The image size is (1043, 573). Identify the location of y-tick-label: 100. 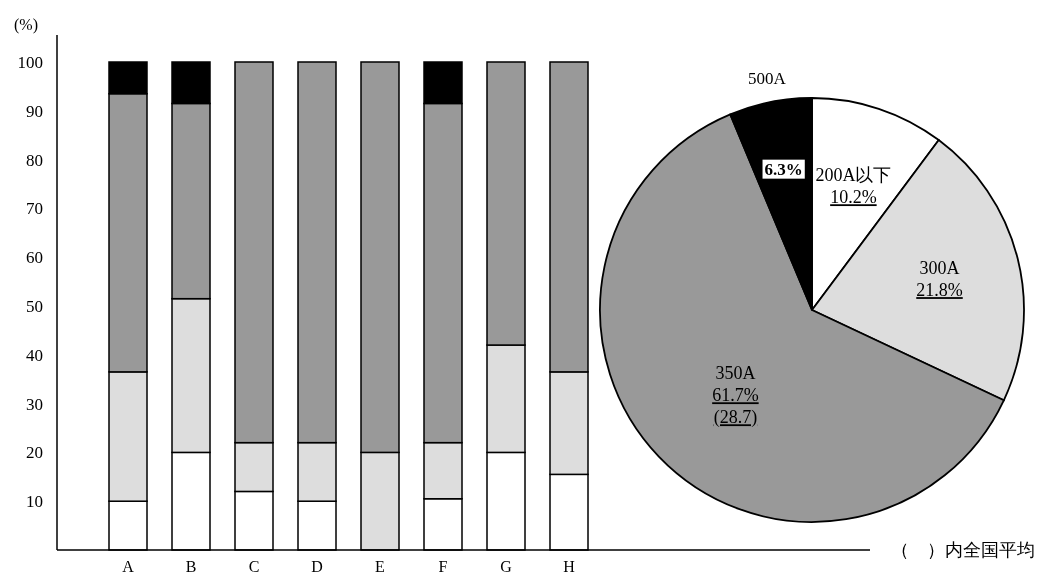
(30, 62).